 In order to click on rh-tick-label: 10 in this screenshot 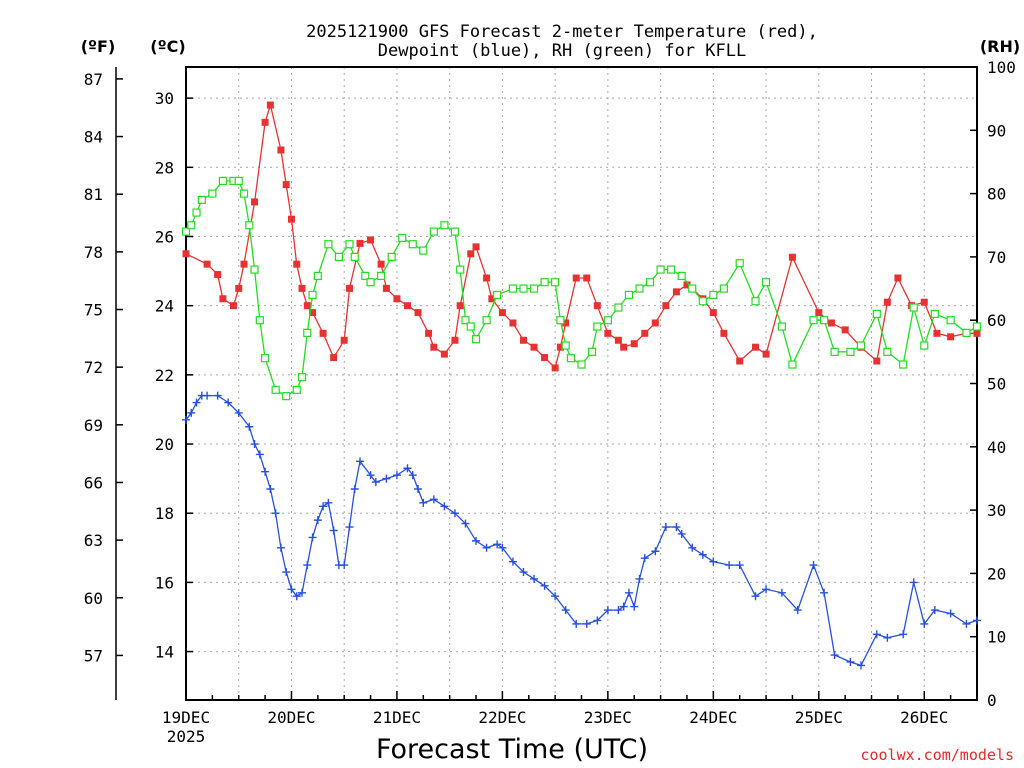, I will do `click(996, 637)`.